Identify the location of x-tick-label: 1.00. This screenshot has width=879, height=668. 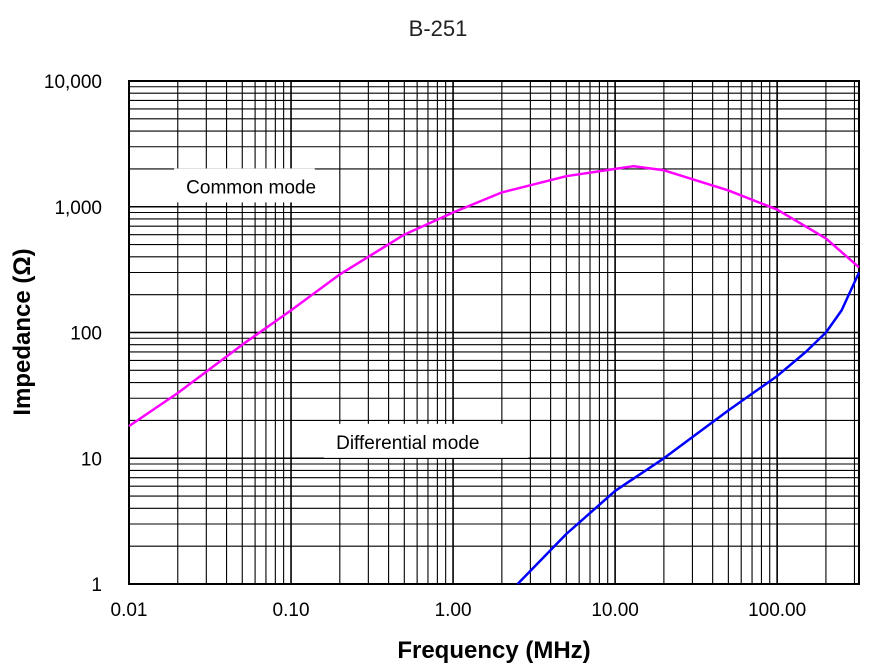
(453, 610).